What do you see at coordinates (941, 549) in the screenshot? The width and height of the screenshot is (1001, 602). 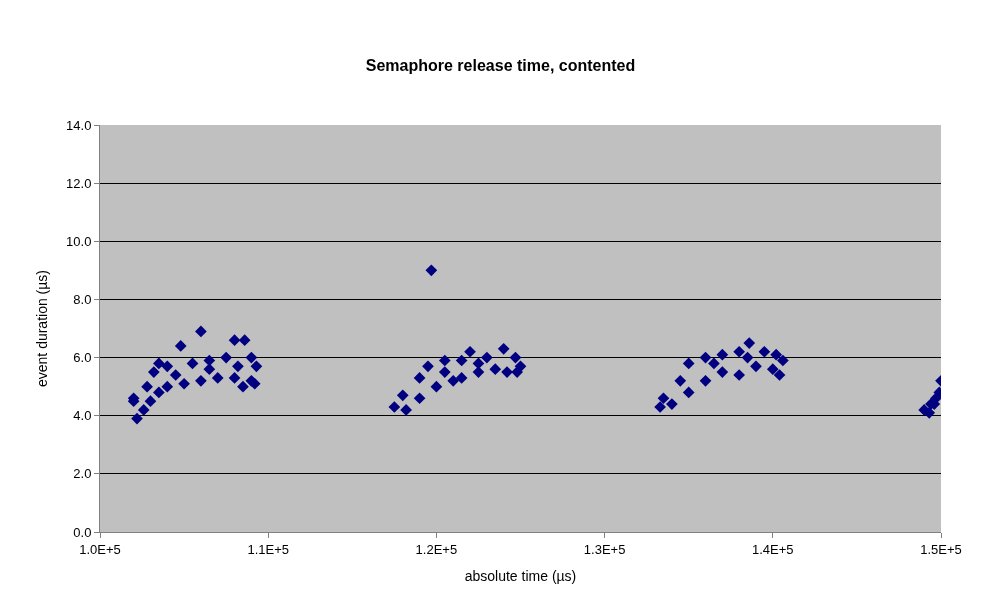 I see `x-tick-label: 1.5E+5` at bounding box center [941, 549].